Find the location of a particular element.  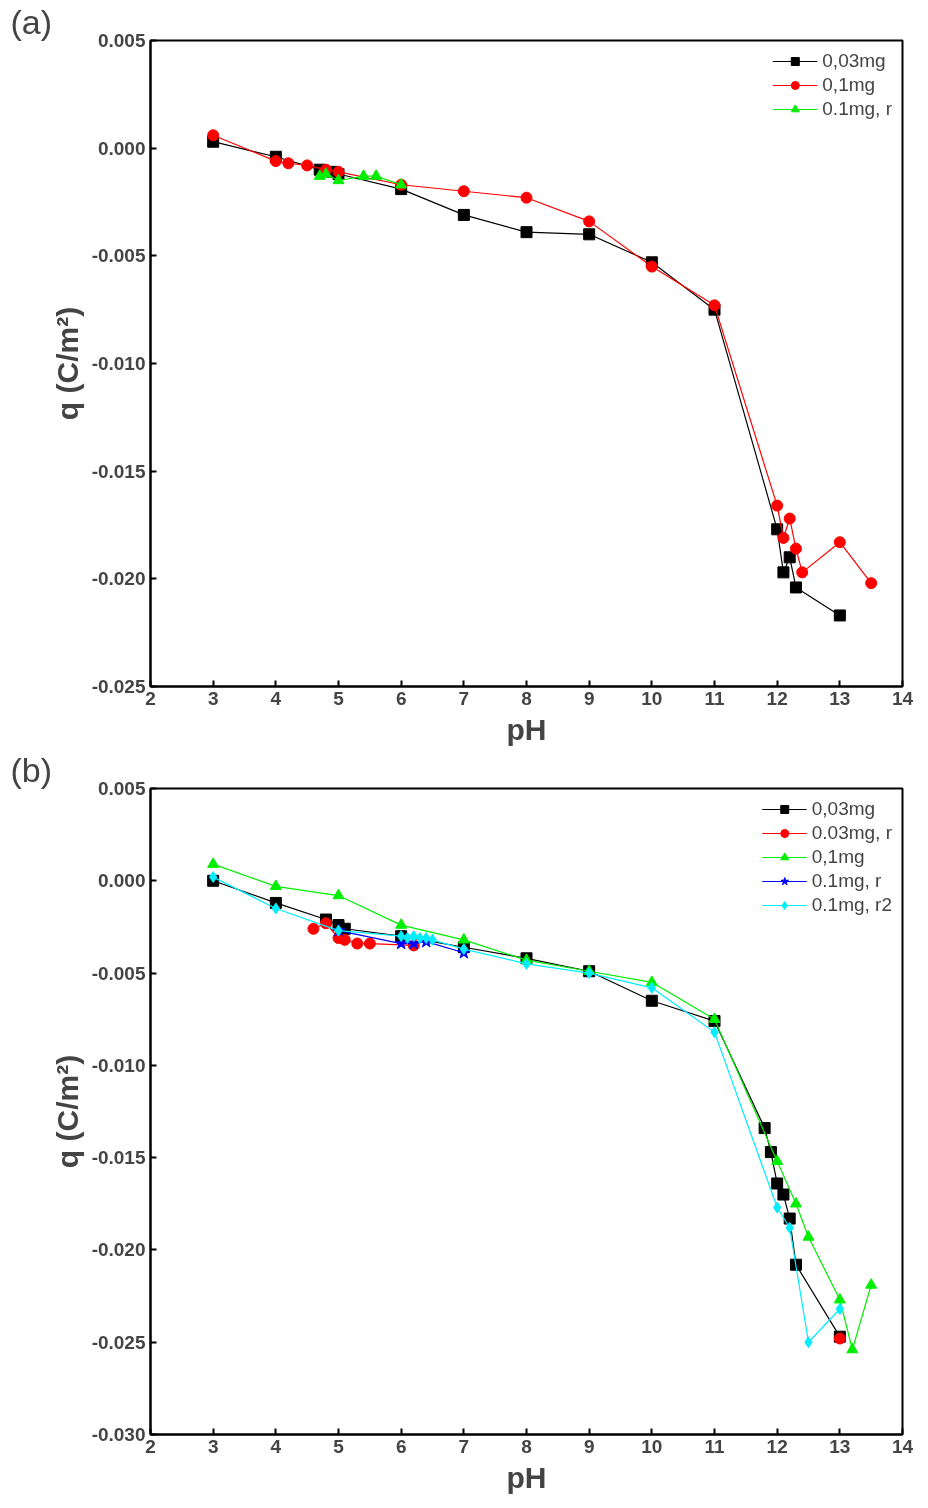

legend-label: 0.03mg, r is located at coordinates (851, 833).